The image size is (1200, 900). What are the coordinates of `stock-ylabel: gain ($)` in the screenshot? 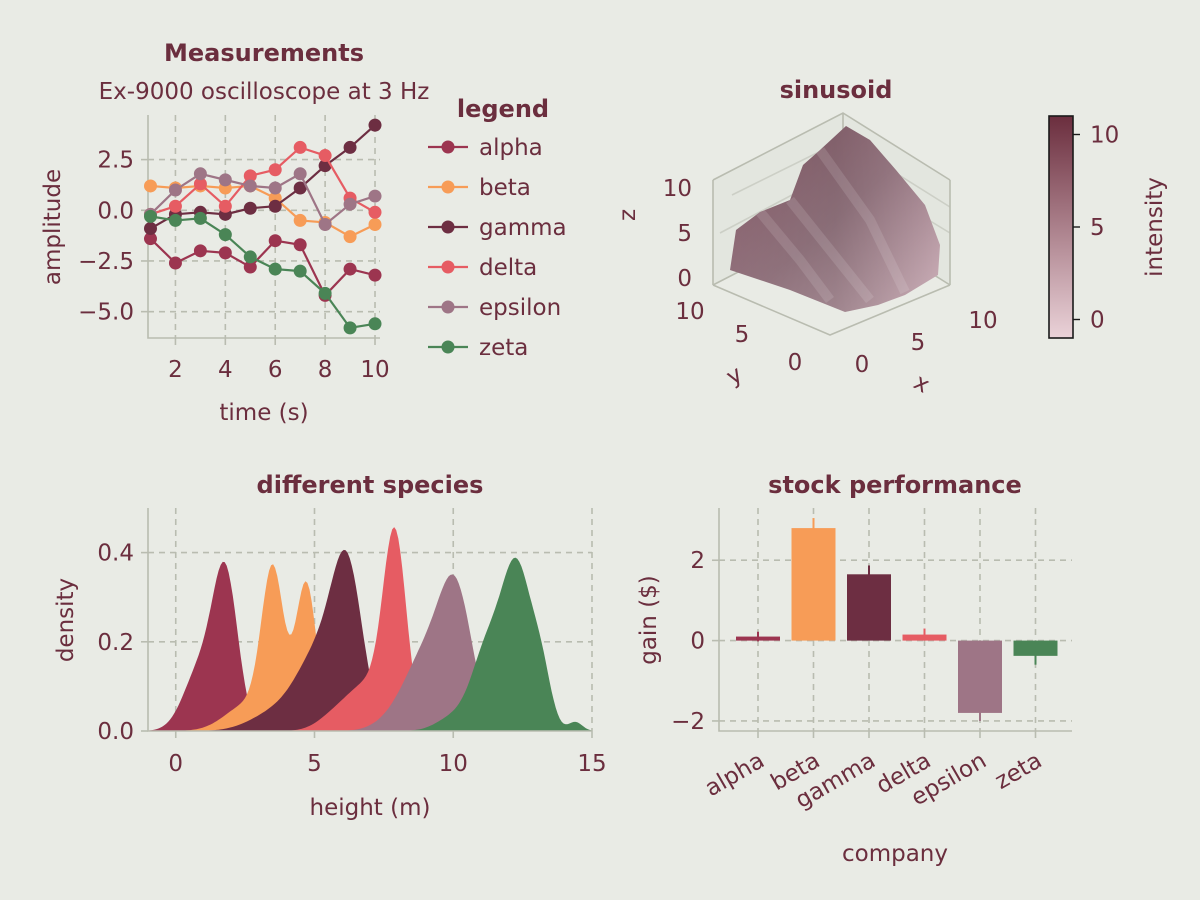 It's located at (649, 620).